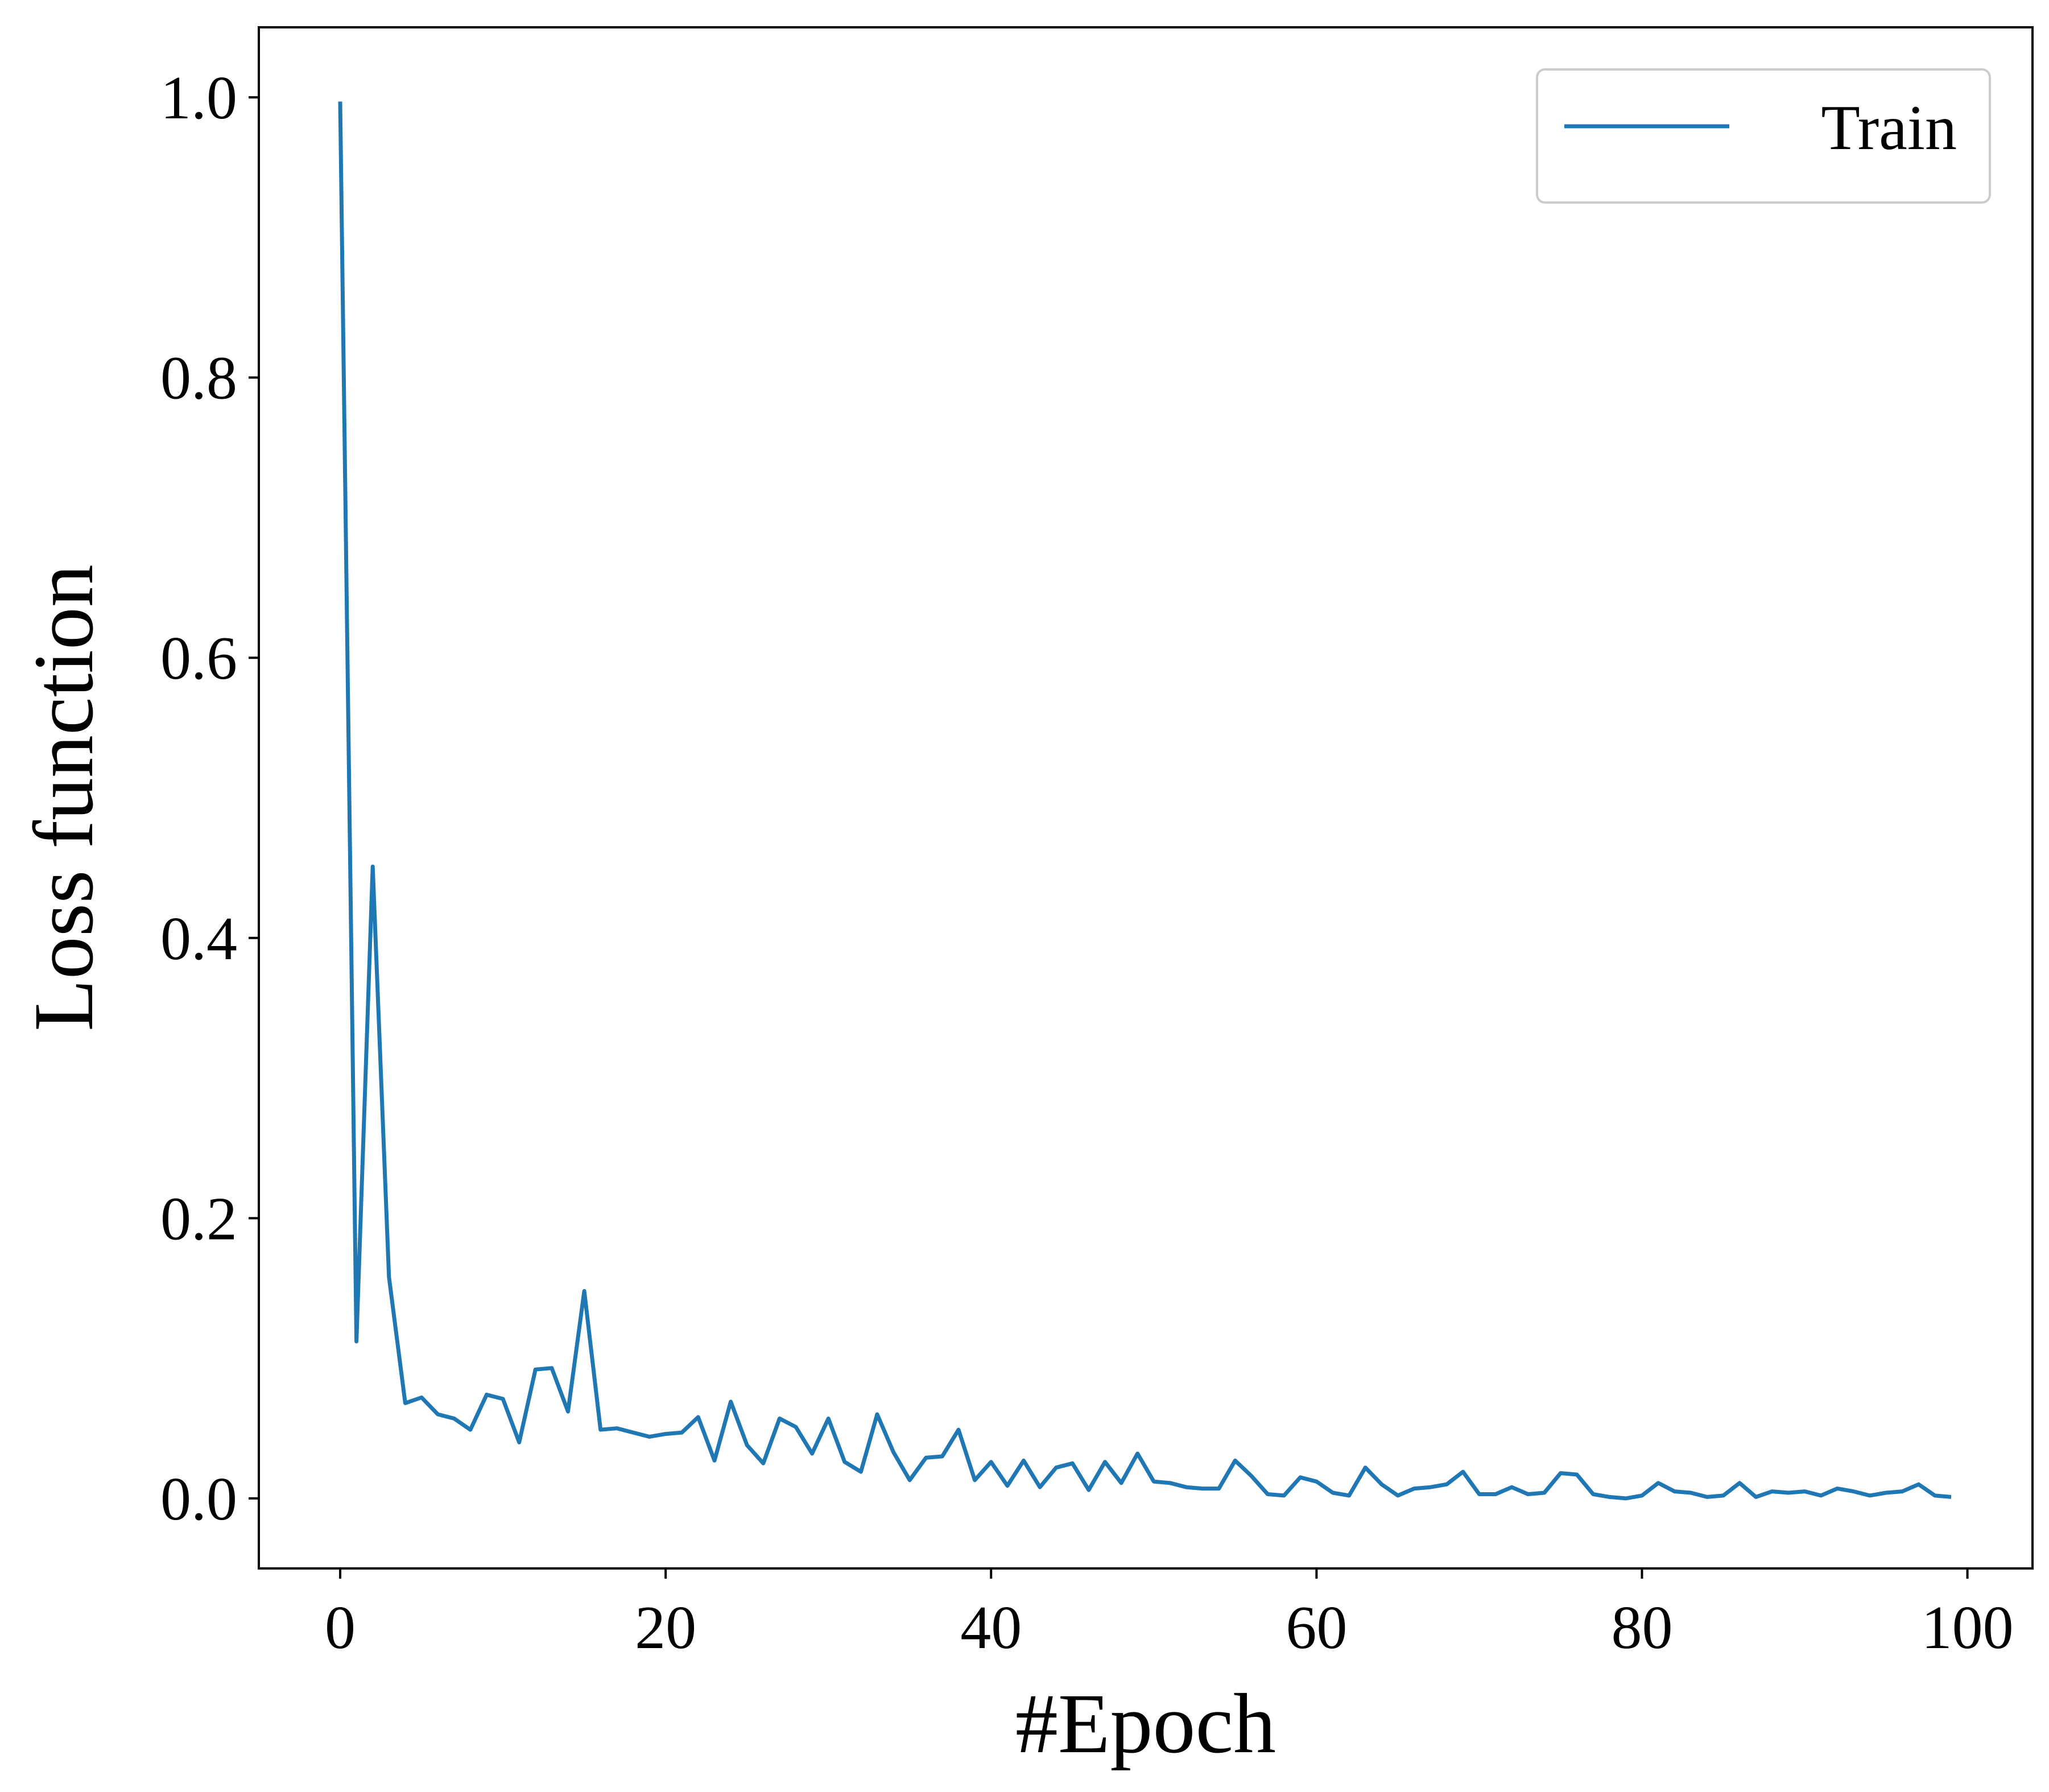 This screenshot has height=1792, width=2049. Describe the element at coordinates (63, 797) in the screenshot. I see `y-axis-title: Loss function` at that location.